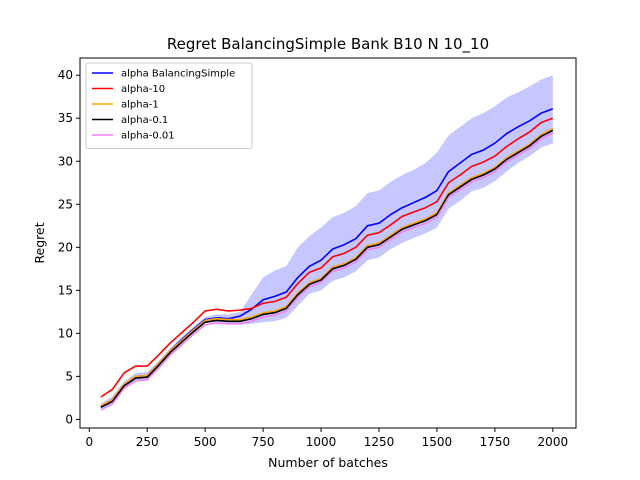 Image resolution: width=640 pixels, height=480 pixels. What do you see at coordinates (65, 247) in the screenshot?
I see `y-tick-label: 20` at bounding box center [65, 247].